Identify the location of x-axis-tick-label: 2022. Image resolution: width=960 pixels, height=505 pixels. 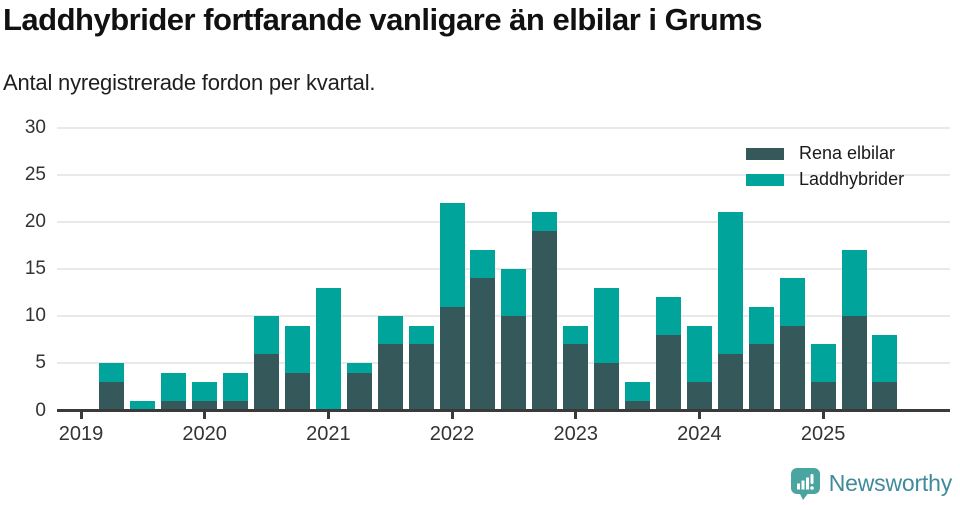
(452, 433).